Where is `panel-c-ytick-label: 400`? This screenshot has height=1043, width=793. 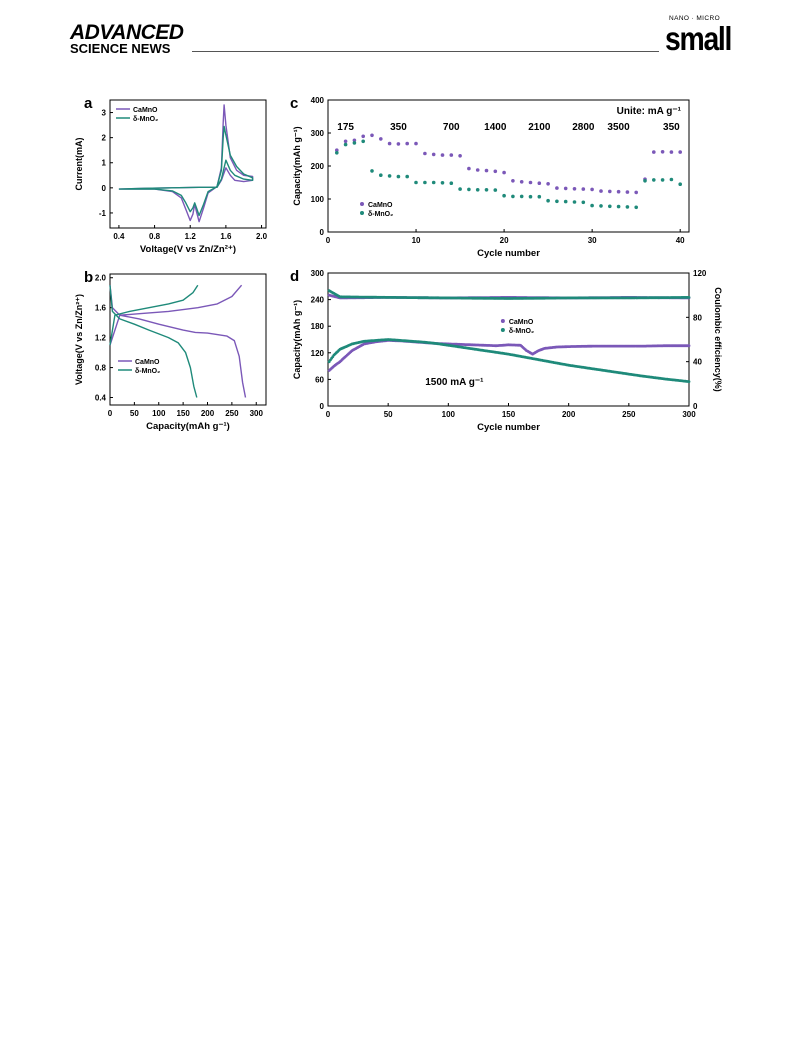 panel-c-ytick-label: 400 is located at coordinates (318, 100).